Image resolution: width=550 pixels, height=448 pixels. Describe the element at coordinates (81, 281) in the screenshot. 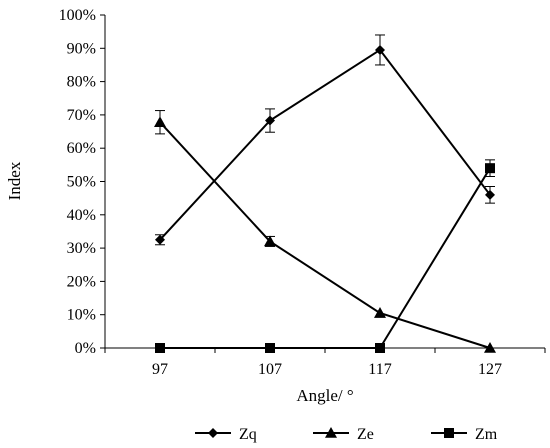

I see `y-tick-label: 20%` at that location.